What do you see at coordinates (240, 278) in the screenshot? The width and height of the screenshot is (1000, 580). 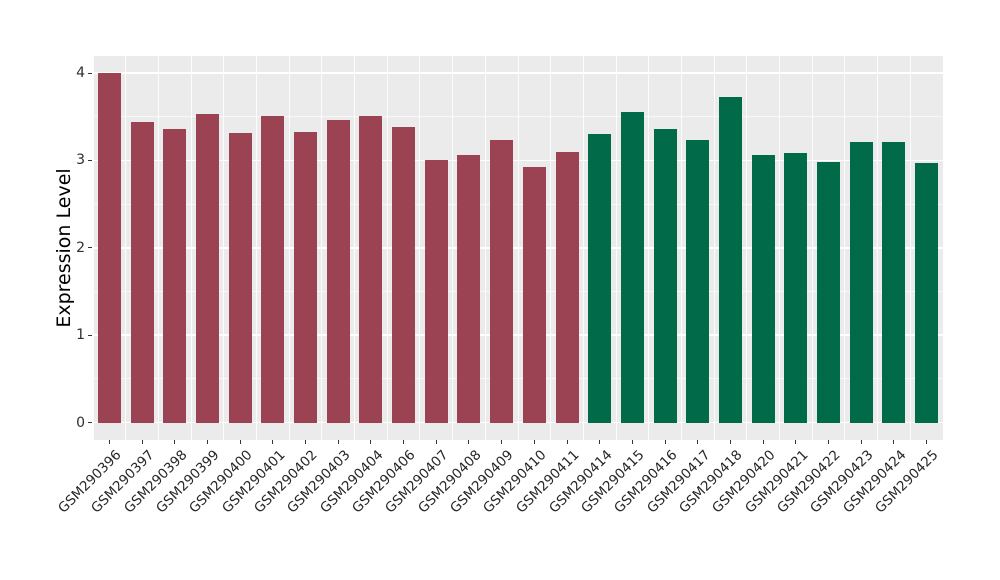 I see `bar-GSM290400` at bounding box center [240, 278].